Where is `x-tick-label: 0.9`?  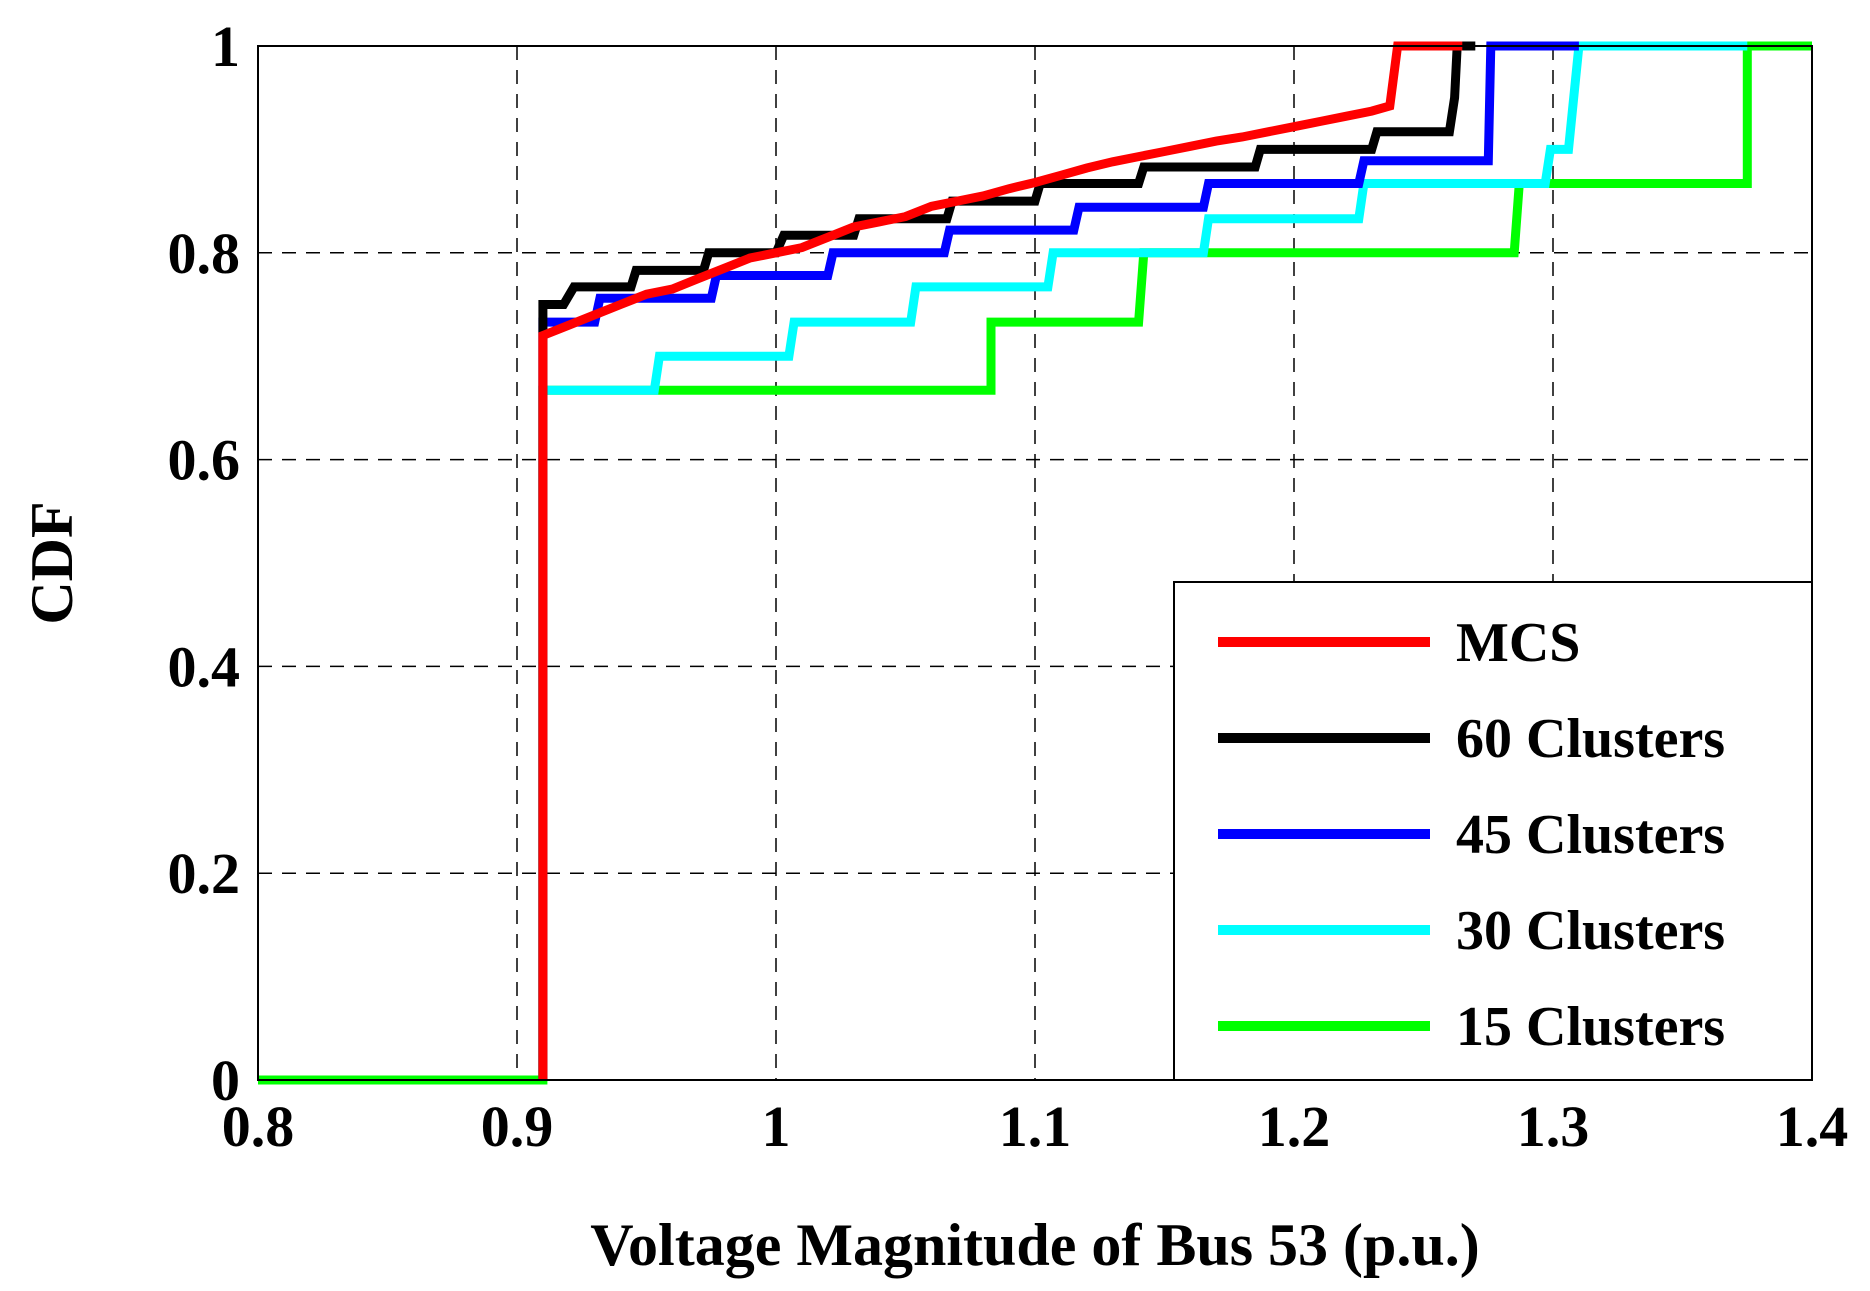
x-tick-label: 0.9 is located at coordinates (517, 1126).